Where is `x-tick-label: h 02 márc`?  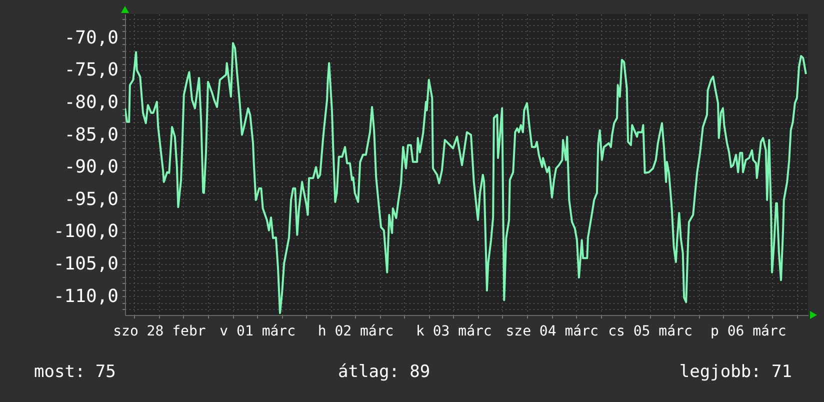 x-tick-label: h 02 márc is located at coordinates (356, 332).